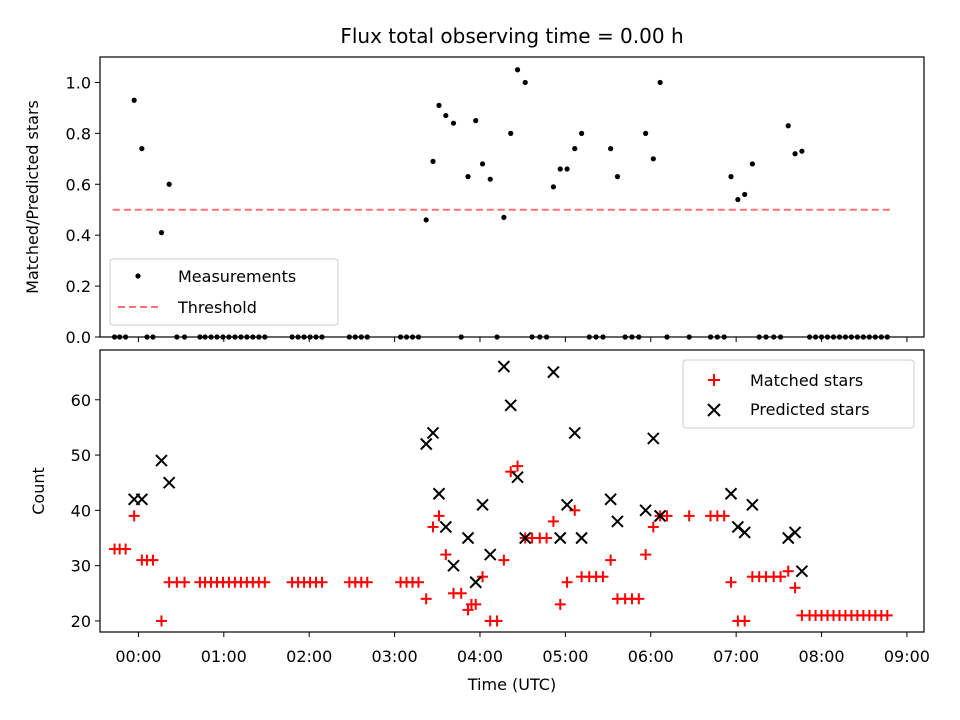 This screenshot has height=720, width=960. I want to click on top-x-axis, so click(522, 339).